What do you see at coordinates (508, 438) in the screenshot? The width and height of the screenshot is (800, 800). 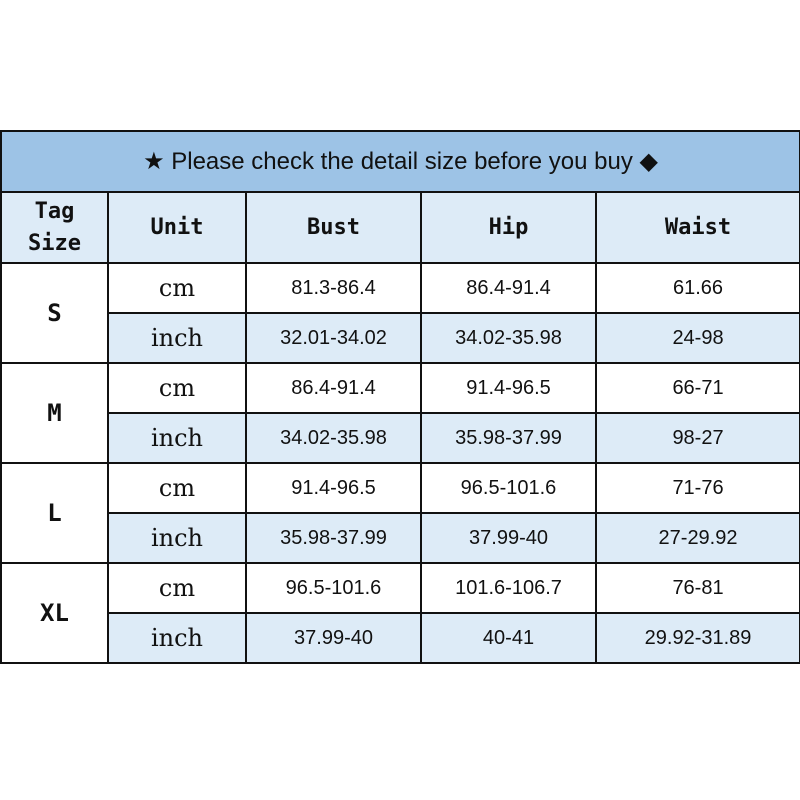 I see `hip-cell: 35.98-37.99` at bounding box center [508, 438].